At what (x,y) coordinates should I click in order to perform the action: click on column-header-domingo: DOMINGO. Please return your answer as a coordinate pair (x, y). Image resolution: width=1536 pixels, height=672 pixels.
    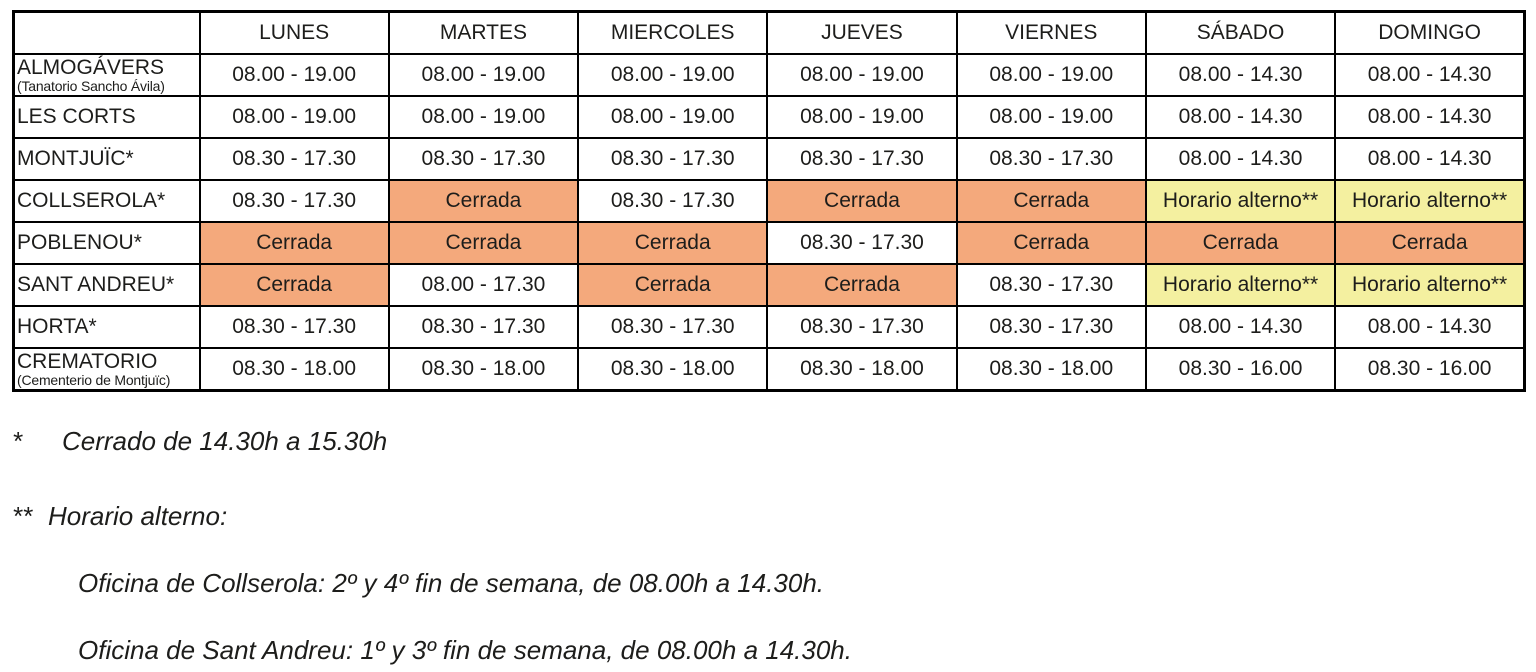
    Looking at the image, I should click on (1430, 32).